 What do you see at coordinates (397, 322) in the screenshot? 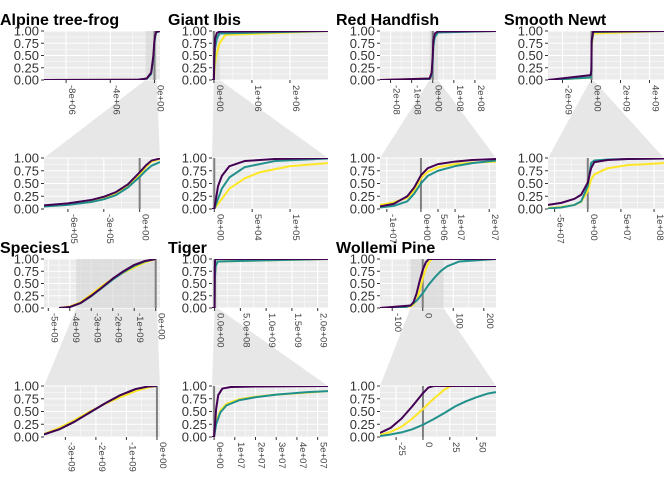
I see `x-tick-label: -100` at bounding box center [397, 322].